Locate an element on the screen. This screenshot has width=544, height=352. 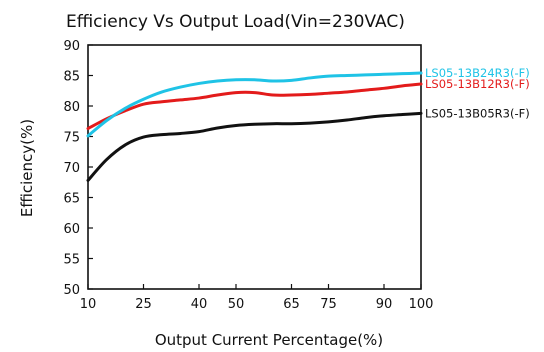
y-tick-label: 55 is located at coordinates (71, 260).